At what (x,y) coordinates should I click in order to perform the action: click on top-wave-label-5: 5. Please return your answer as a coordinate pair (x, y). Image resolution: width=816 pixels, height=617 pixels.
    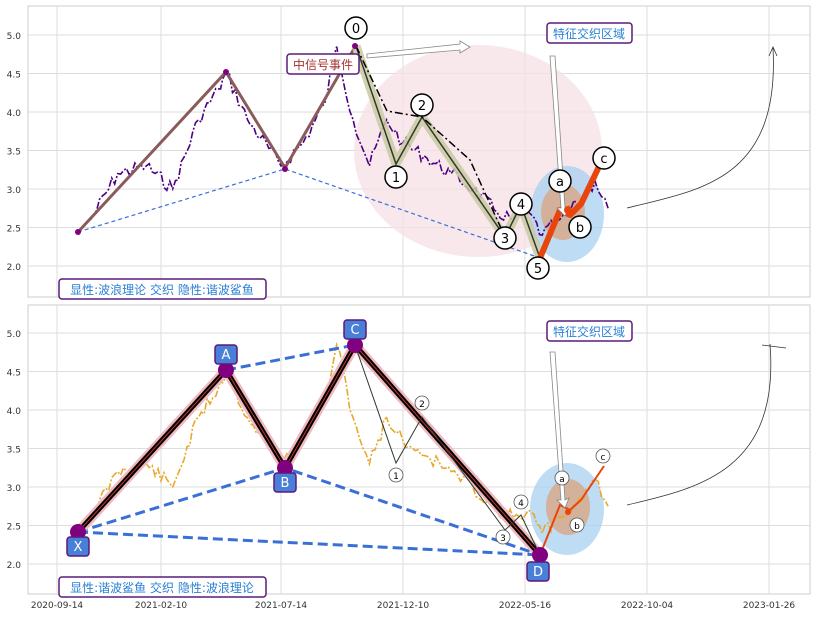
    Looking at the image, I should click on (538, 268).